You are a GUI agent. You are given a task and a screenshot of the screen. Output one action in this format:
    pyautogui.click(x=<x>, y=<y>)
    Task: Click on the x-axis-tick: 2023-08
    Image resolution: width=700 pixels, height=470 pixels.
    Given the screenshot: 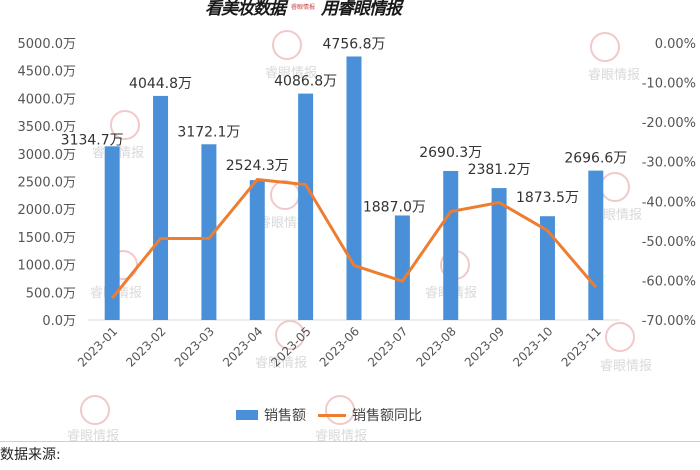 What is the action you would take?
    pyautogui.click(x=435, y=346)
    